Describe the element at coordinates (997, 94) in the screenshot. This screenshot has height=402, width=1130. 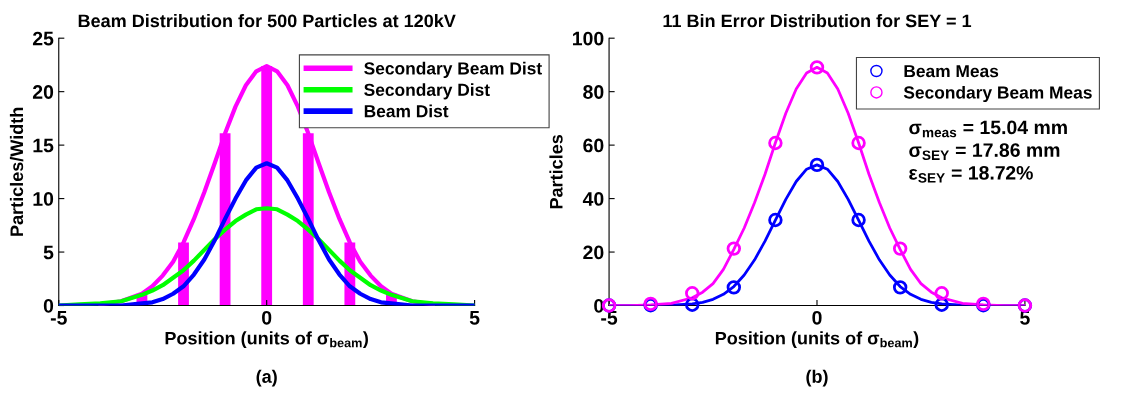
I see `legend-label: Secondary Beam Meas` at that location.